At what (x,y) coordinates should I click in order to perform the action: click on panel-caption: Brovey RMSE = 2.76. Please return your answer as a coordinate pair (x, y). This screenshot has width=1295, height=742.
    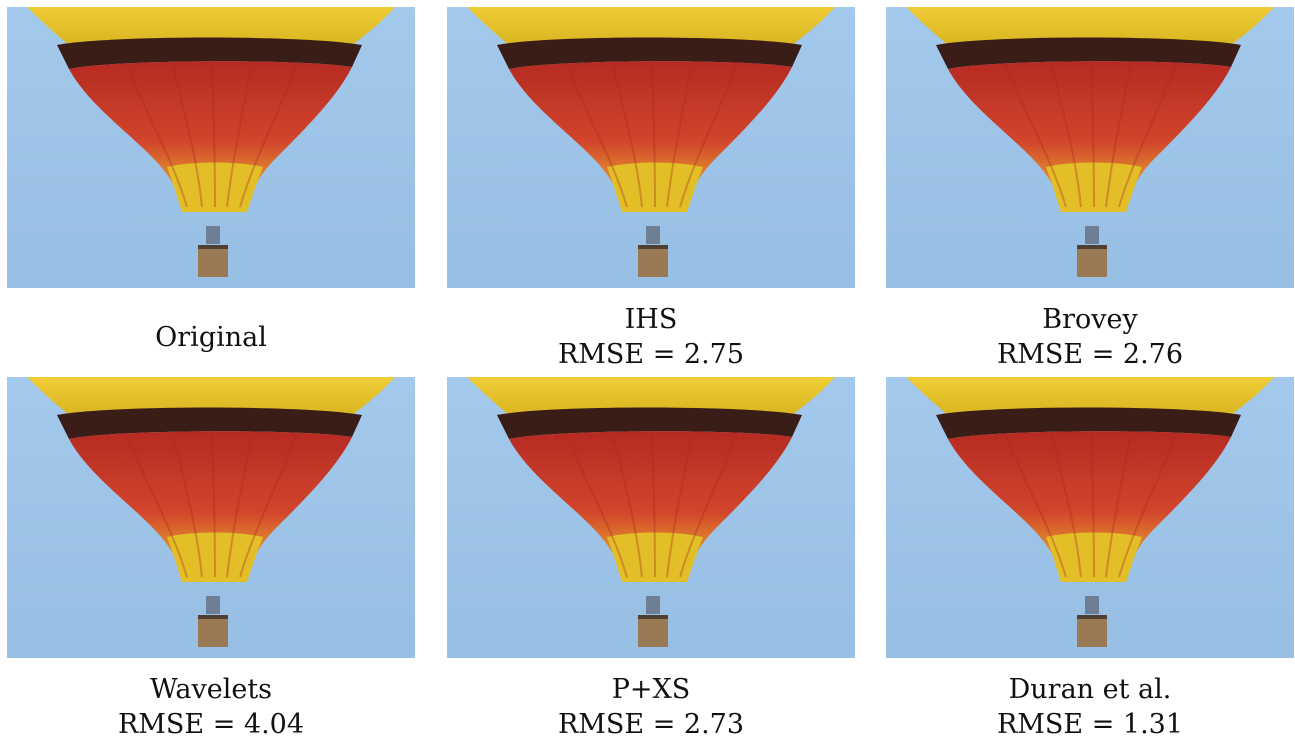
    Looking at the image, I should click on (1090, 330).